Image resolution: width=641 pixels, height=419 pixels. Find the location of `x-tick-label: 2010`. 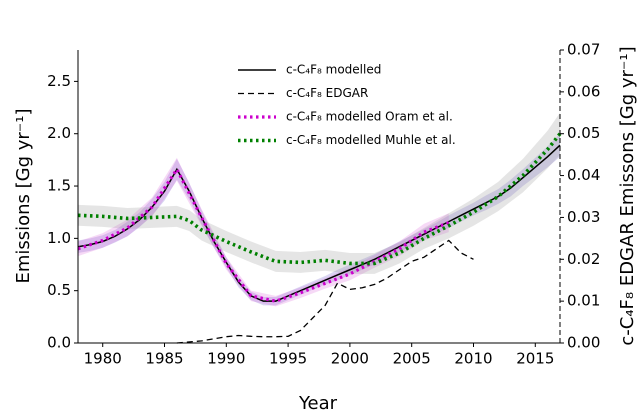

x-tick-label: 2010 is located at coordinates (473, 359).